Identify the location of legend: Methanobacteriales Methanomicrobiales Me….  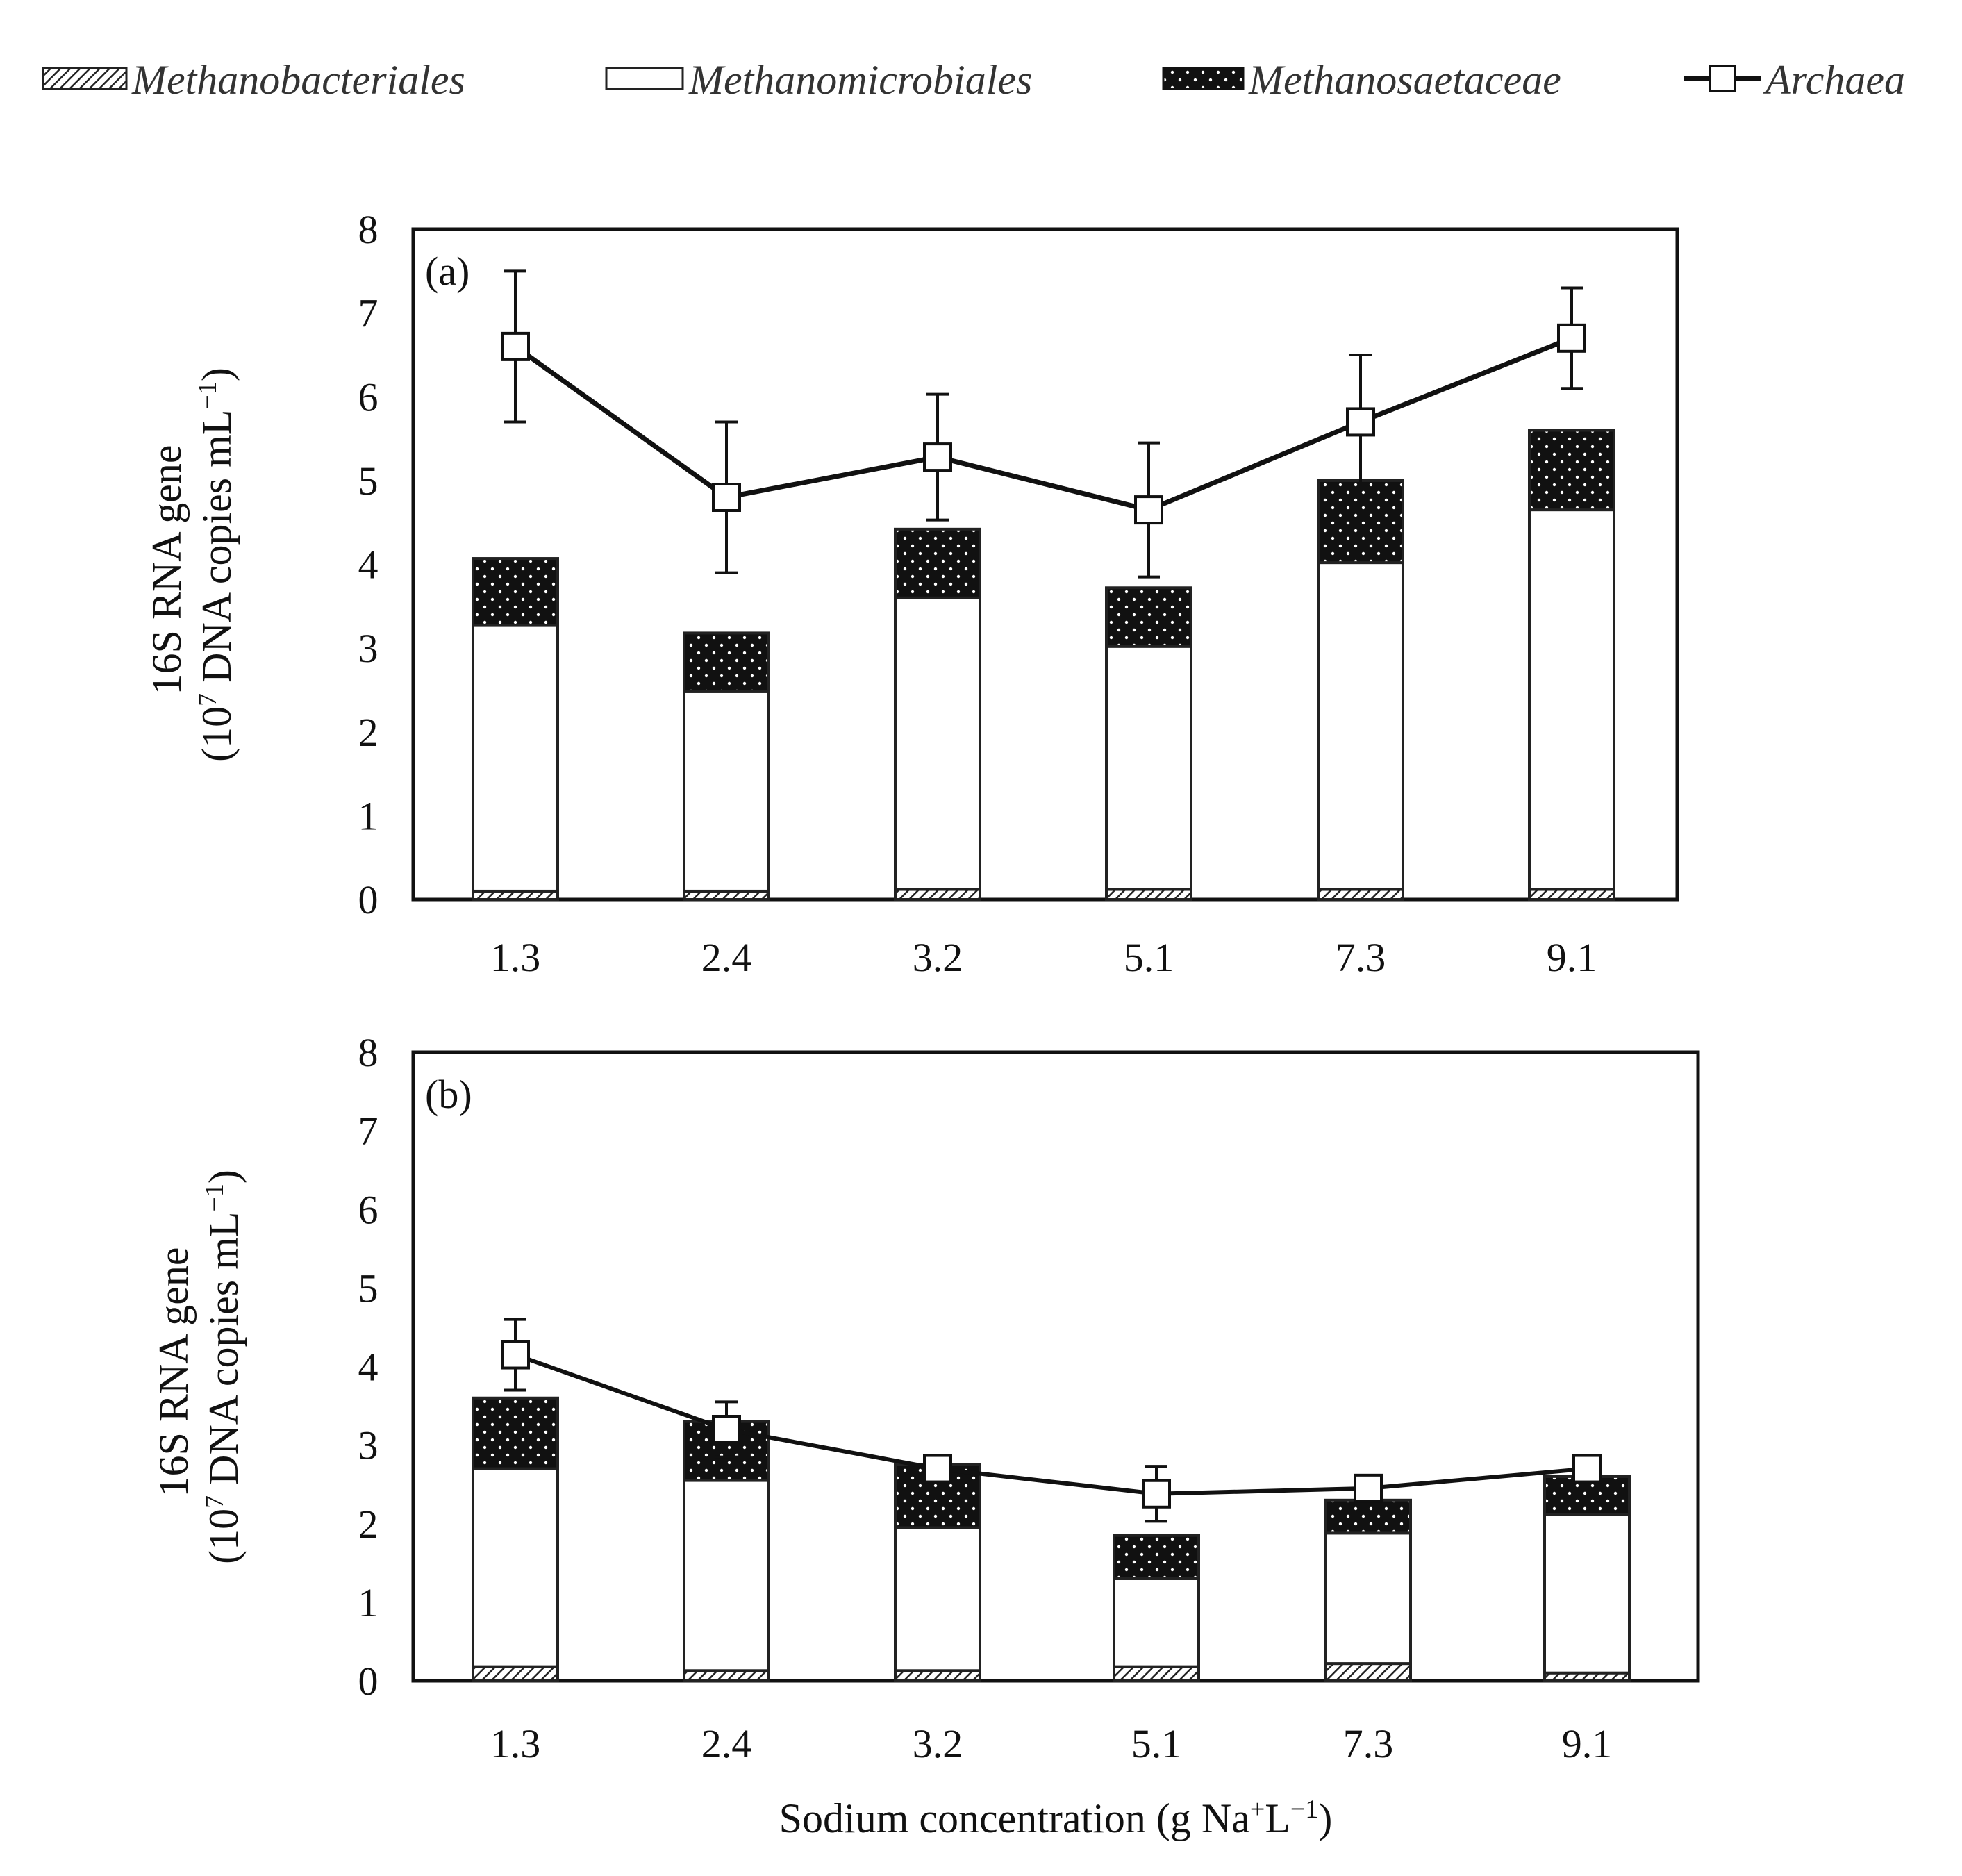
(973, 80).